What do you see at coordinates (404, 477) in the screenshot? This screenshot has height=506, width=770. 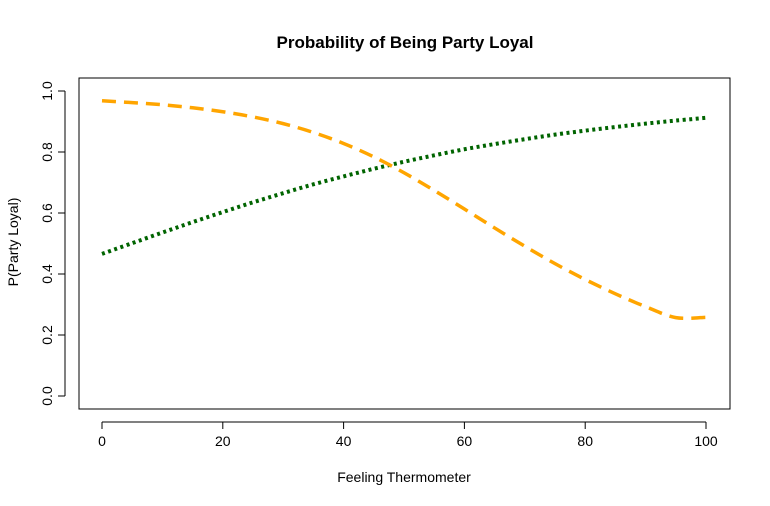 I see `x-axis-label: Feeling Thermometer` at bounding box center [404, 477].